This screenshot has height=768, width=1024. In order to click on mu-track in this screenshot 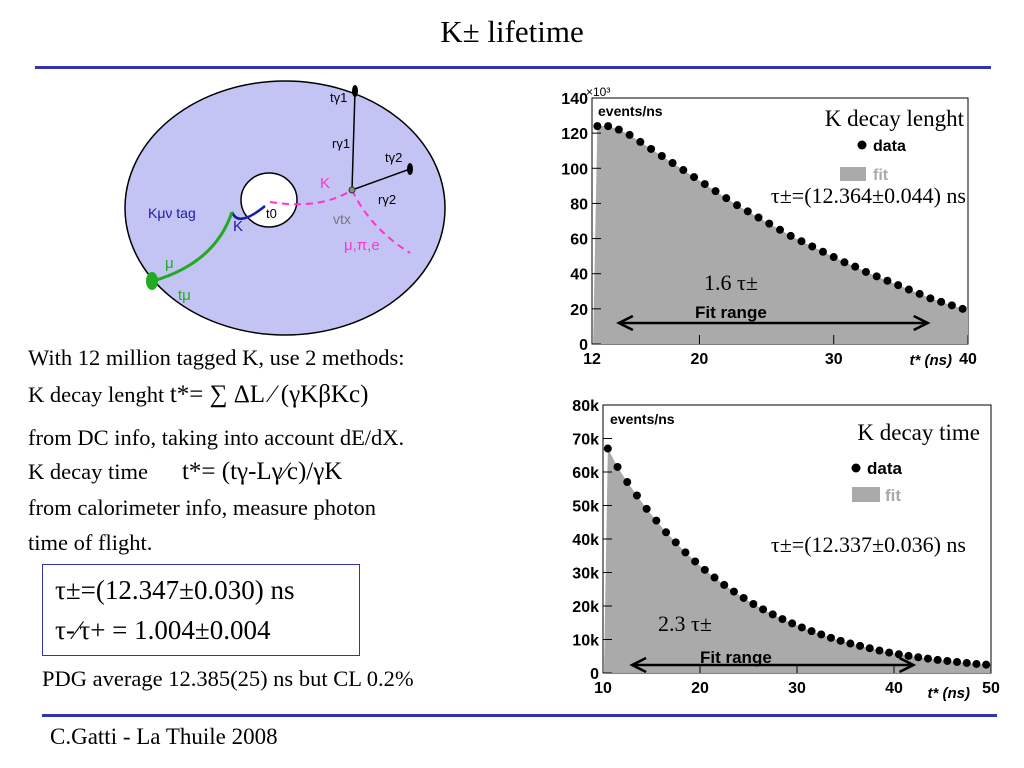, I will do `click(193, 247)`.